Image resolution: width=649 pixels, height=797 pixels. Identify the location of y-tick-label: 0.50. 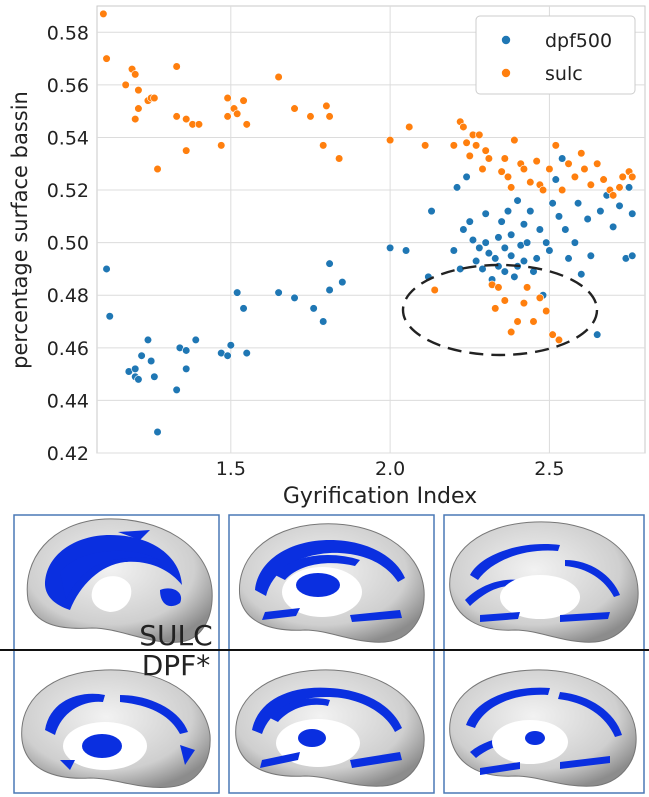
(68, 244).